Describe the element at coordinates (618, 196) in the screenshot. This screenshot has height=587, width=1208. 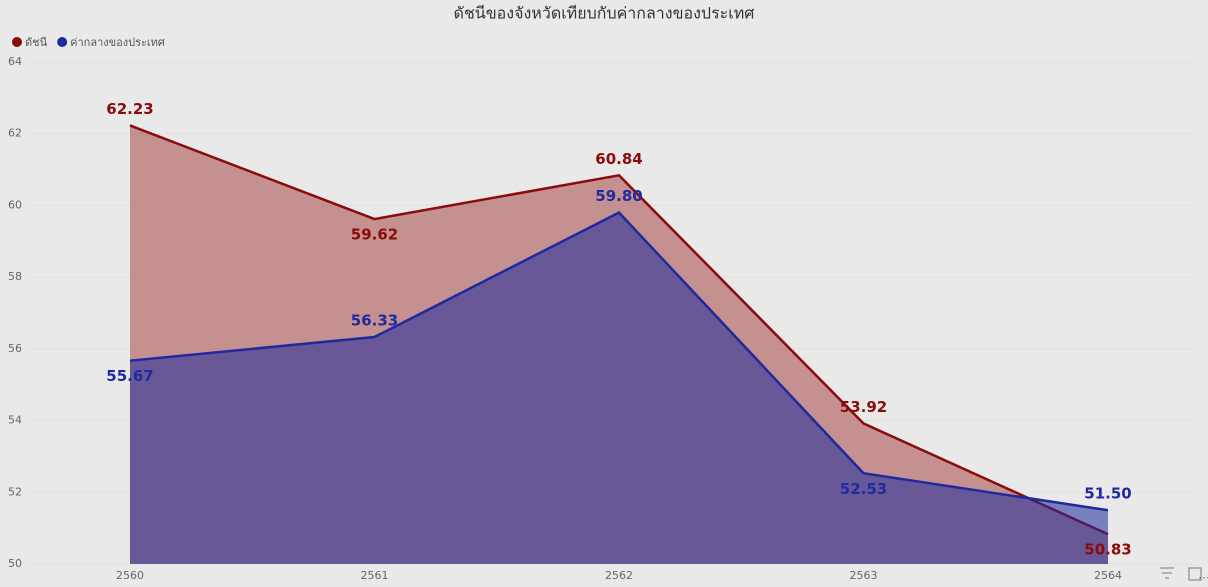
I see `data-label: 59.80` at that location.